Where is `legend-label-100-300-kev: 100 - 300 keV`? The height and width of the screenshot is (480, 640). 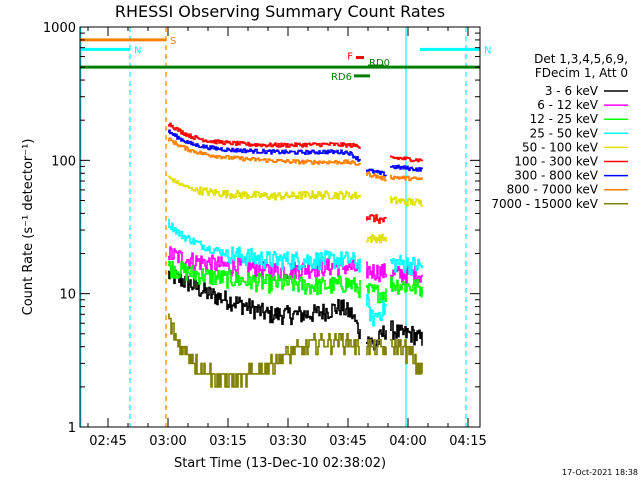
legend-label-100-300-kev: 100 - 300 keV is located at coordinates (556, 162).